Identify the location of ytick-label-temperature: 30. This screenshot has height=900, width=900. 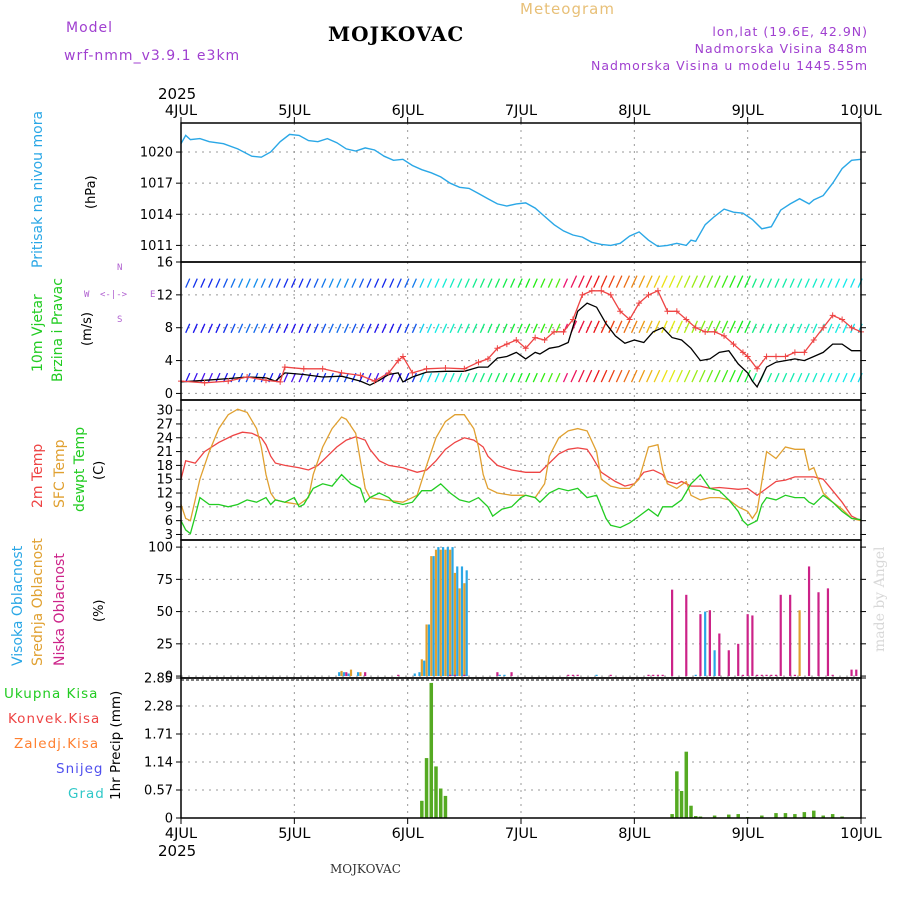
(164, 411).